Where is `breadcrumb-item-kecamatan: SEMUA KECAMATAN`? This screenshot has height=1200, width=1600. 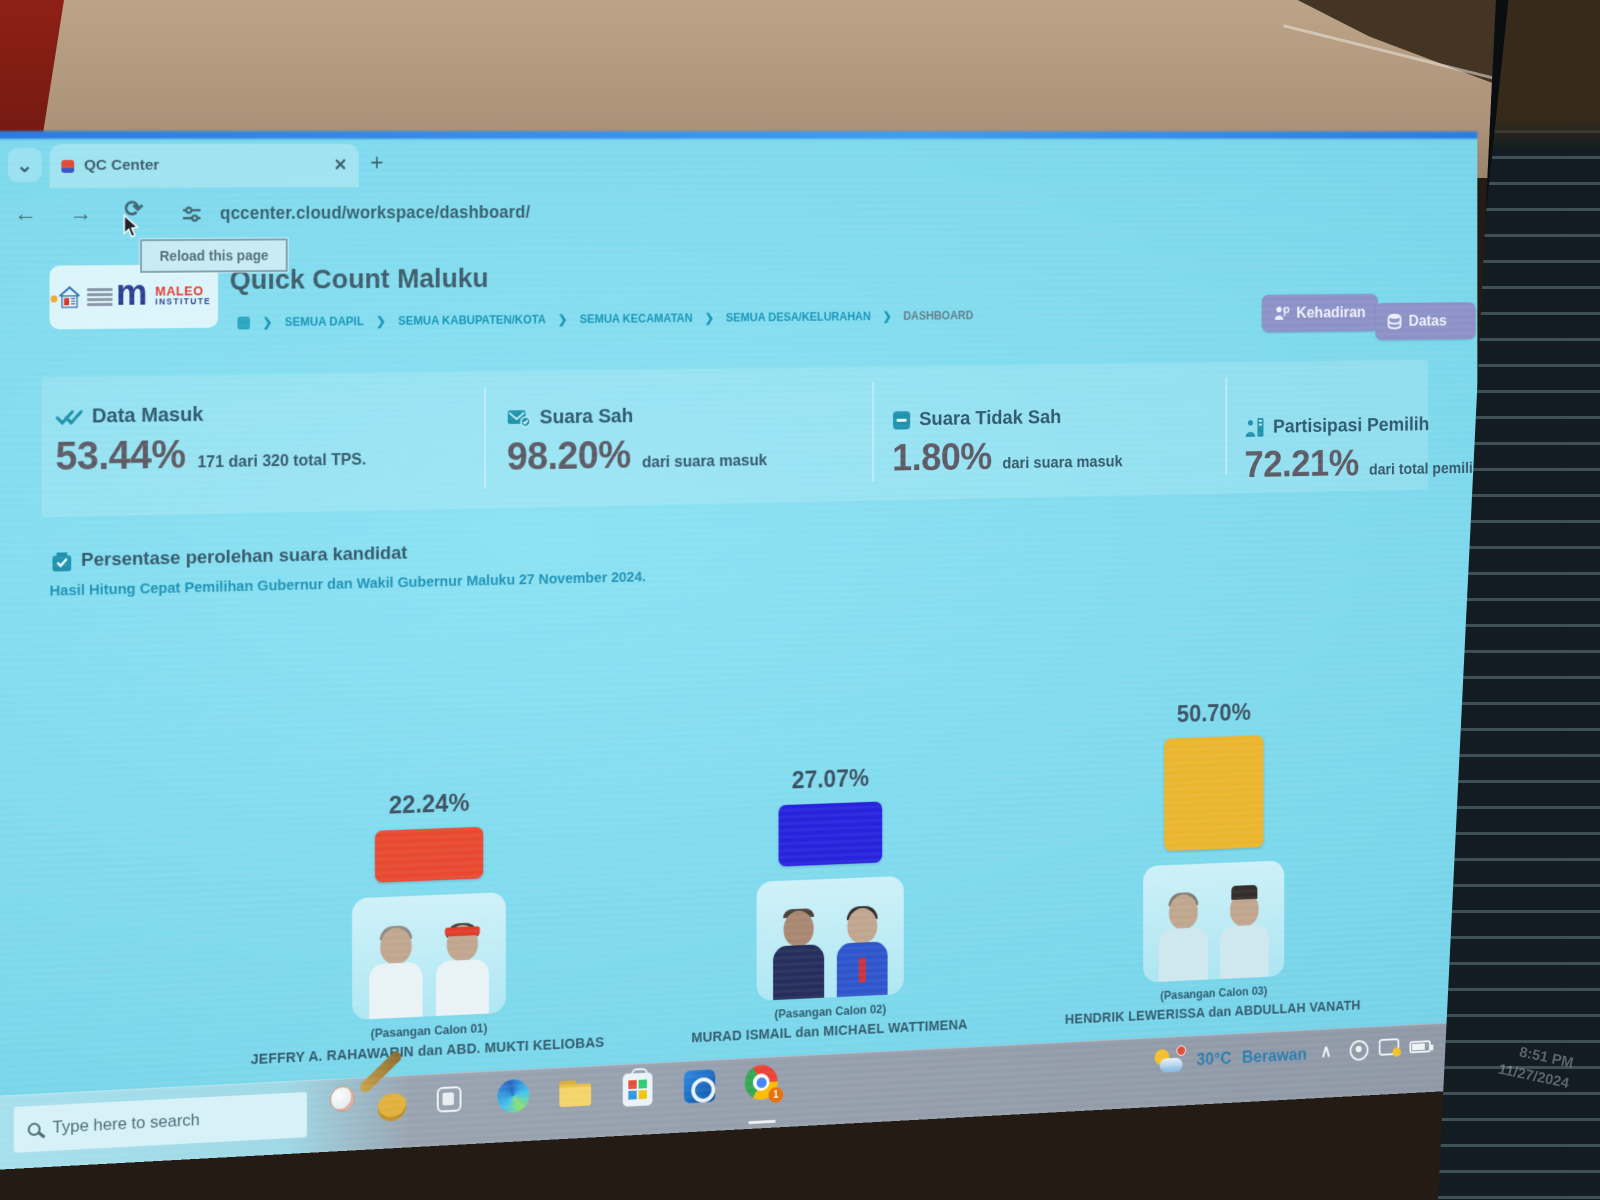
breadcrumb-item-kecamatan: SEMUA KECAMATAN is located at coordinates (636, 319).